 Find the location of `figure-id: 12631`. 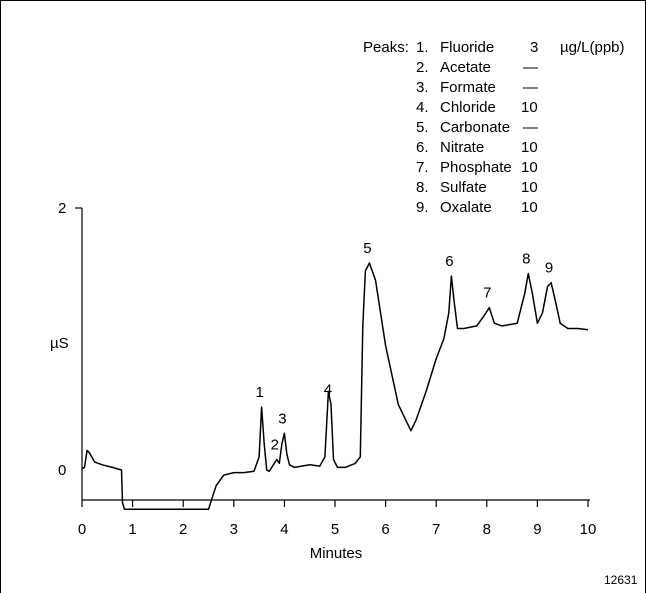

figure-id: 12631 is located at coordinates (621, 580).